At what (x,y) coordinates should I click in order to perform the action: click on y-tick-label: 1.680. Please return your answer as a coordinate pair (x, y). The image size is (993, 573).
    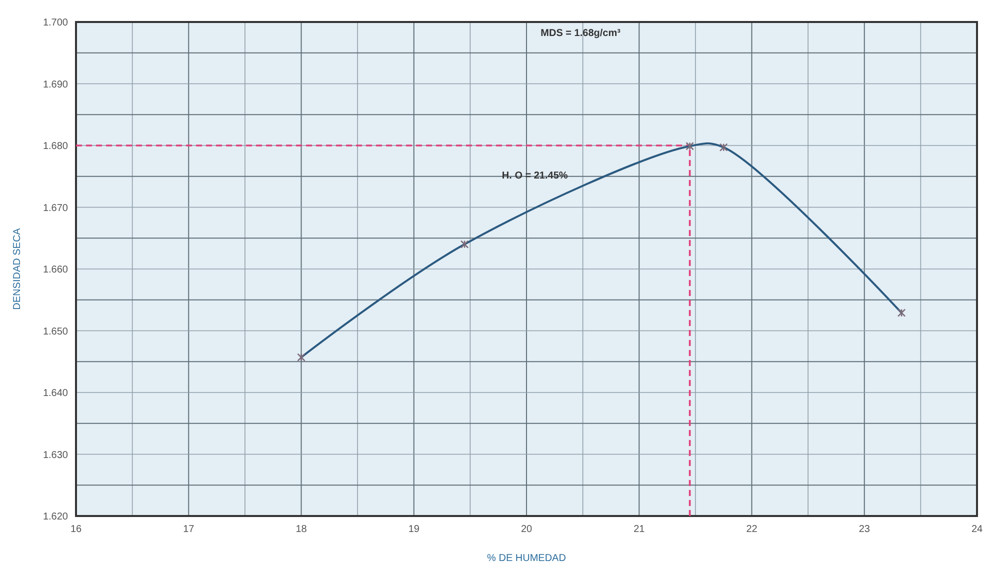
    Looking at the image, I should click on (55, 146).